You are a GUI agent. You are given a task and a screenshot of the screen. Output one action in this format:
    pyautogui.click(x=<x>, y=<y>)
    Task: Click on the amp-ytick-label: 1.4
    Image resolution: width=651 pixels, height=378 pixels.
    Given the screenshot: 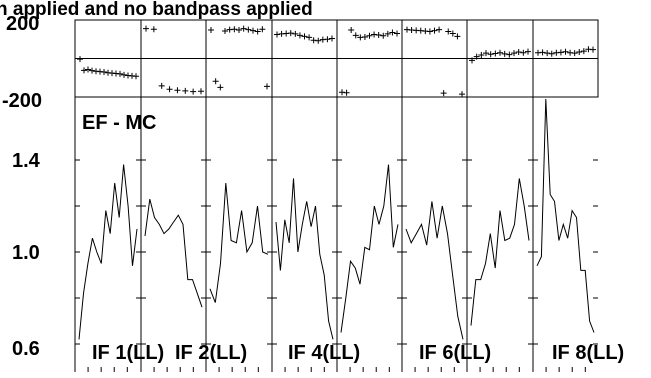 What is the action you would take?
    pyautogui.click(x=26, y=161)
    